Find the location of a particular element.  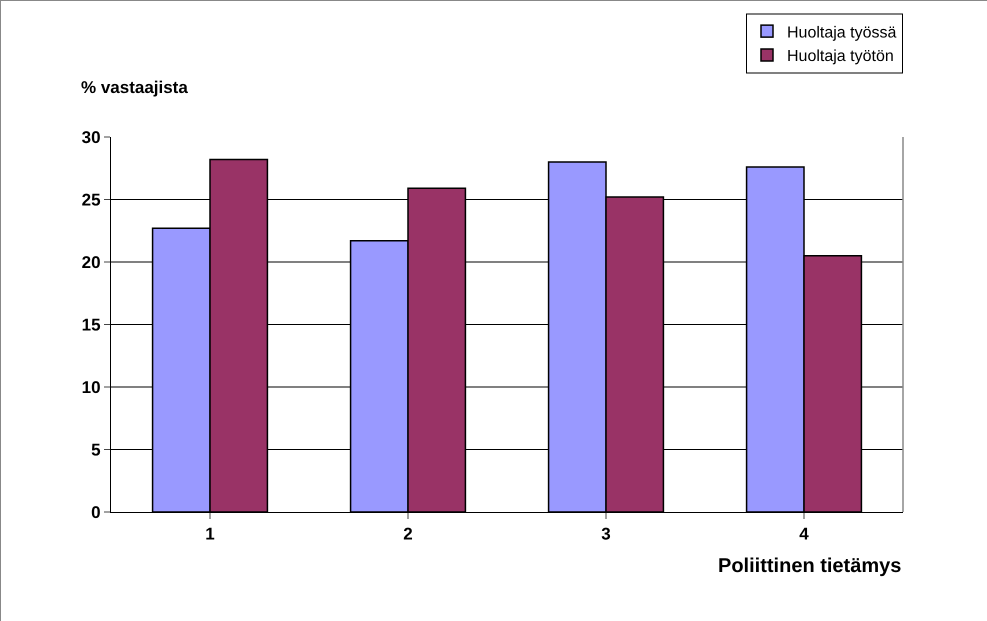

y-axis-title: % vastaajista is located at coordinates (134, 87).